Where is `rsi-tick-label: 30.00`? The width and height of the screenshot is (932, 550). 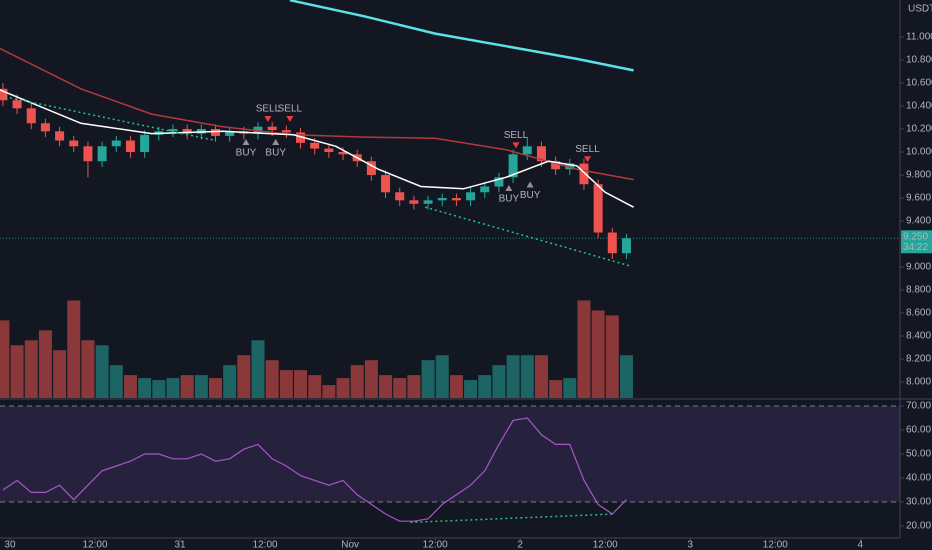 rsi-tick-label: 30.00 is located at coordinates (918, 502).